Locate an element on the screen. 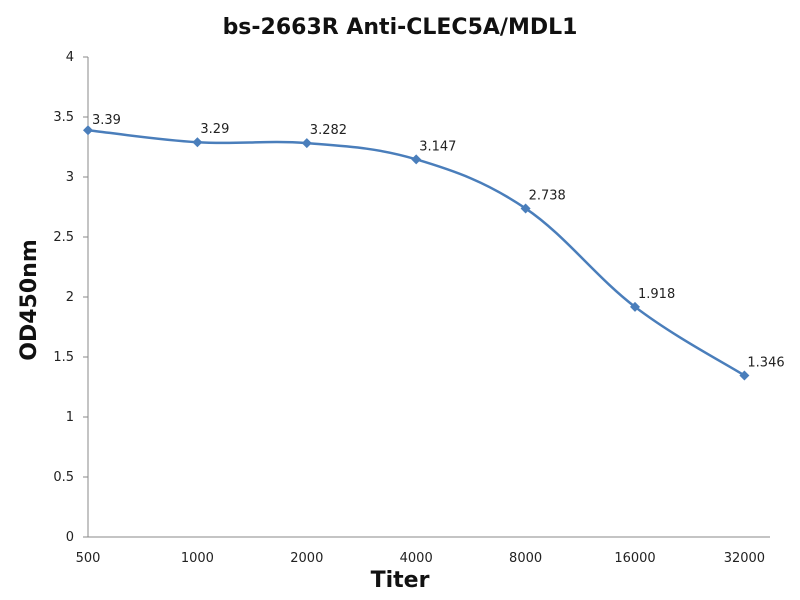 The width and height of the screenshot is (800, 600). y-axis-ticks: 0 0.5 1 1.5 2 2.5 3 3.5 4 is located at coordinates (70, 297).